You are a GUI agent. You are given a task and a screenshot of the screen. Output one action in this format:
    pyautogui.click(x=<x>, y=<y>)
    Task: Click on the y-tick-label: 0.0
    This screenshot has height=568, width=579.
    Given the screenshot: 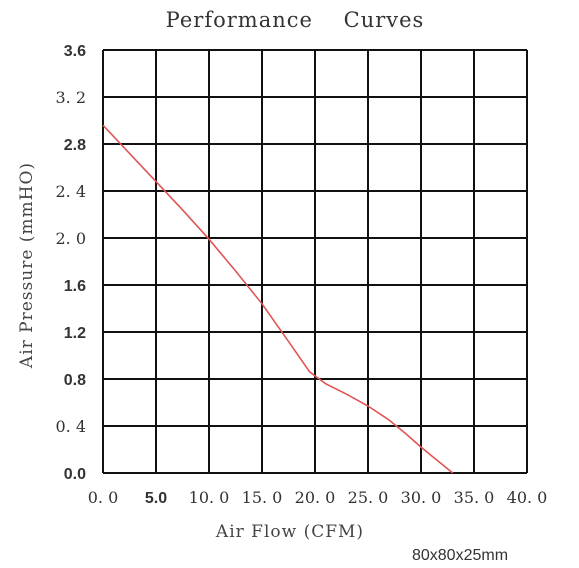 What is the action you would take?
    pyautogui.click(x=75, y=474)
    